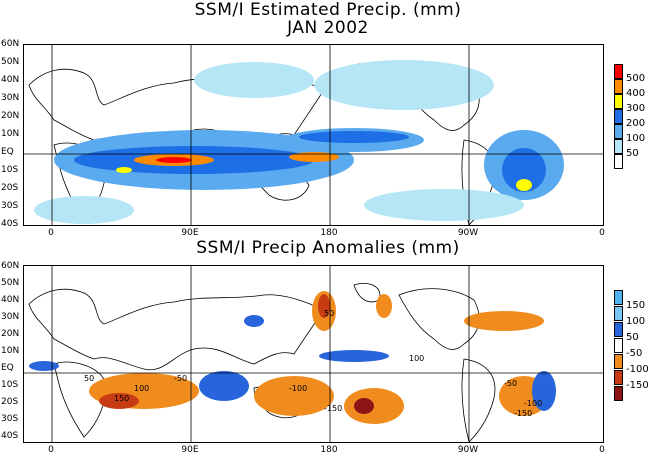 The height and width of the screenshot is (457, 656). I want to click on legend-label: 500, so click(636, 78).